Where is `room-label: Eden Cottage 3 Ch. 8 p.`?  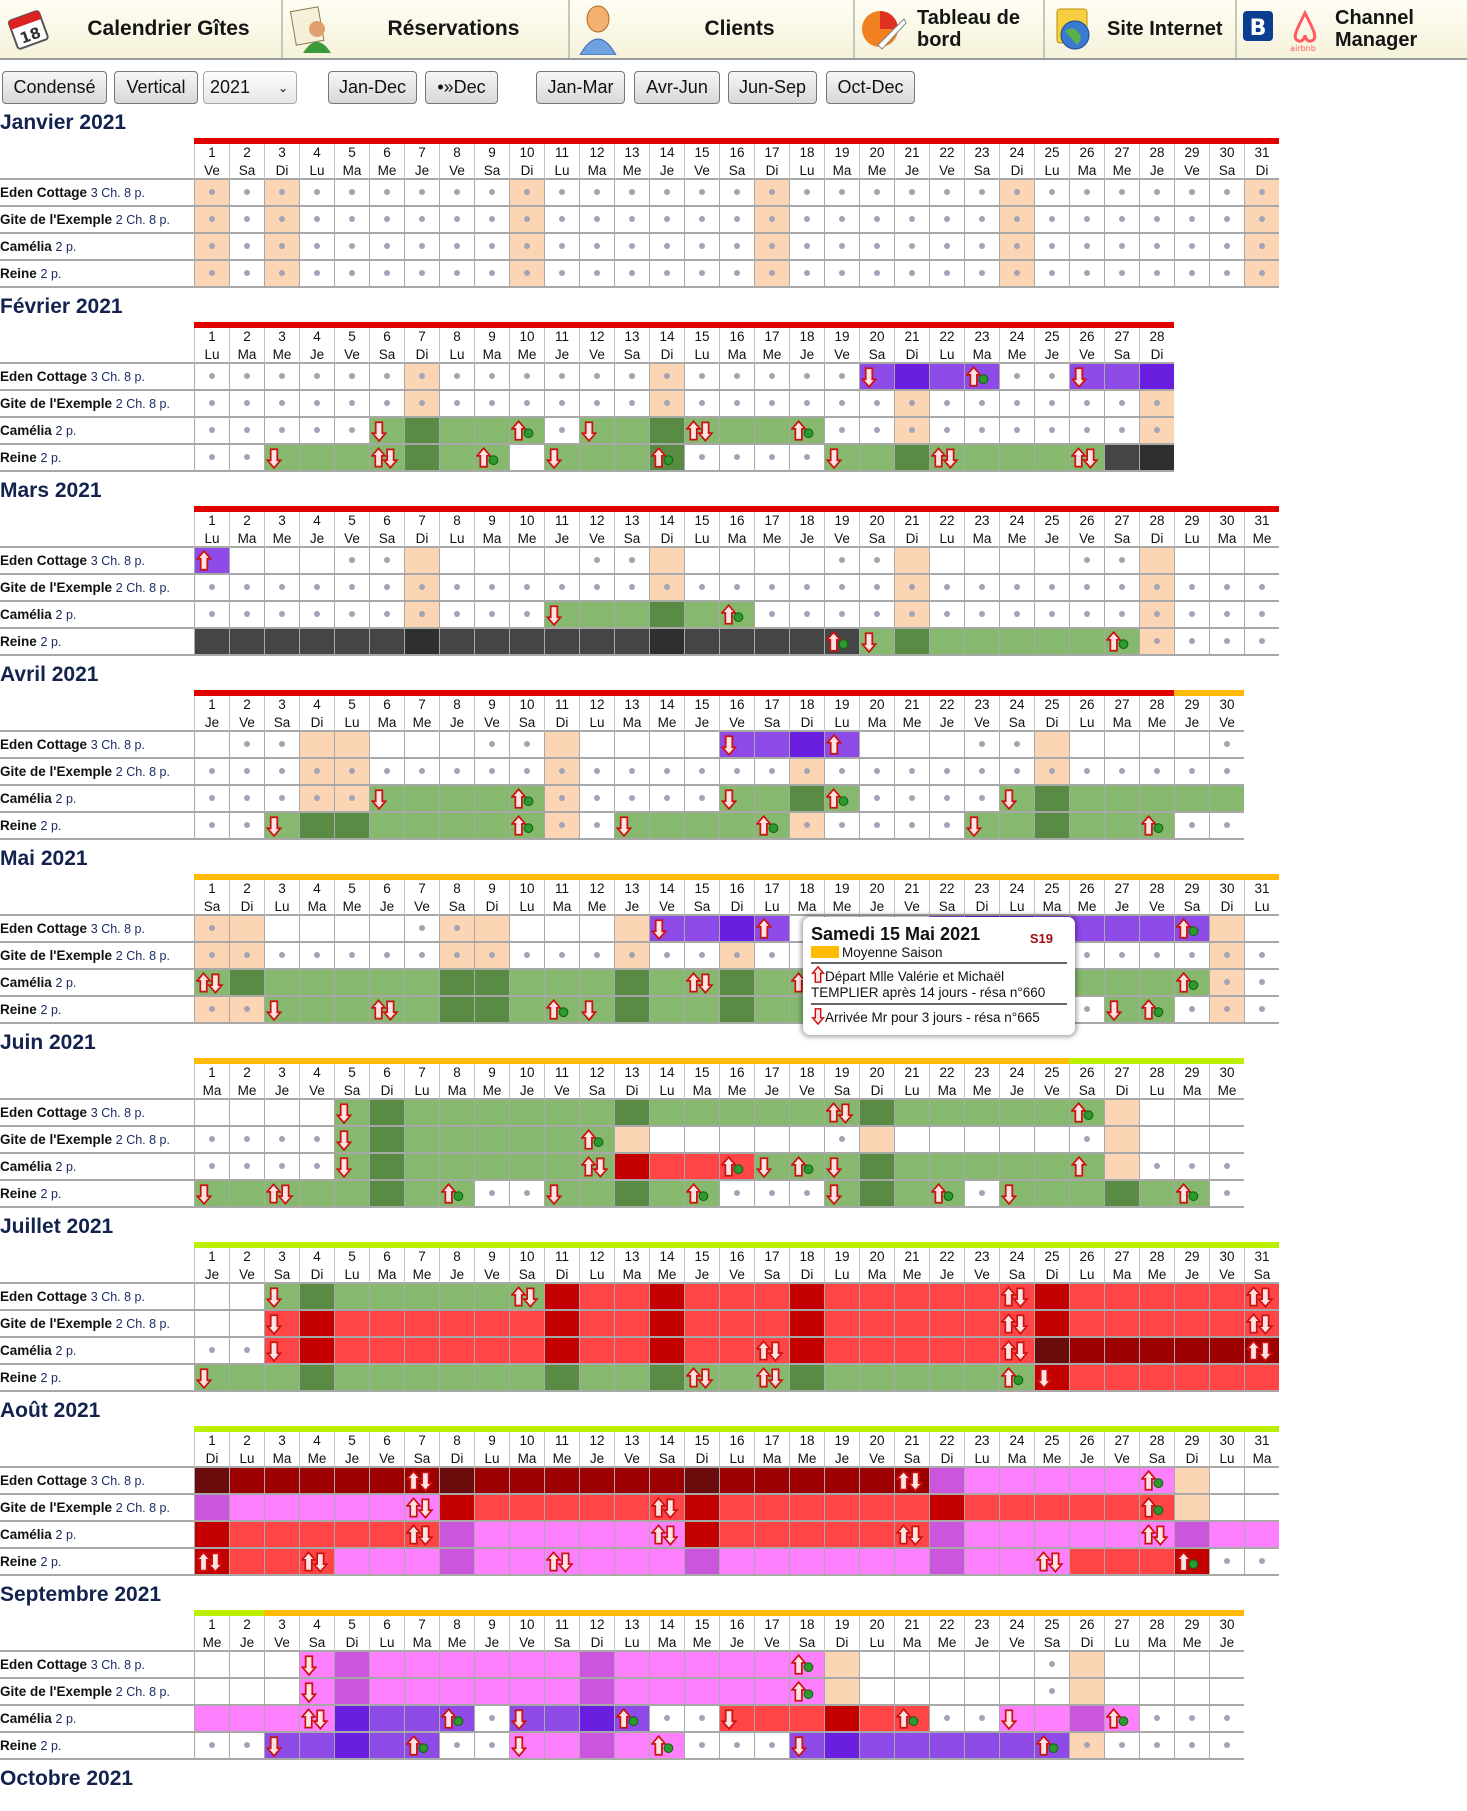
room-label: Eden Cottage 3 Ch. 8 p. is located at coordinates (97, 1113).